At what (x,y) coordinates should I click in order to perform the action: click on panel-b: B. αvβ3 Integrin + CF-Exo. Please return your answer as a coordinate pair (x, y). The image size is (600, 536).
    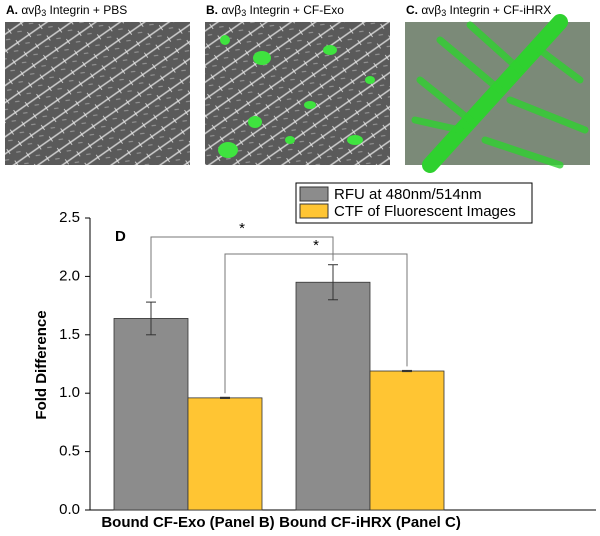
    Looking at the image, I should click on (297, 84).